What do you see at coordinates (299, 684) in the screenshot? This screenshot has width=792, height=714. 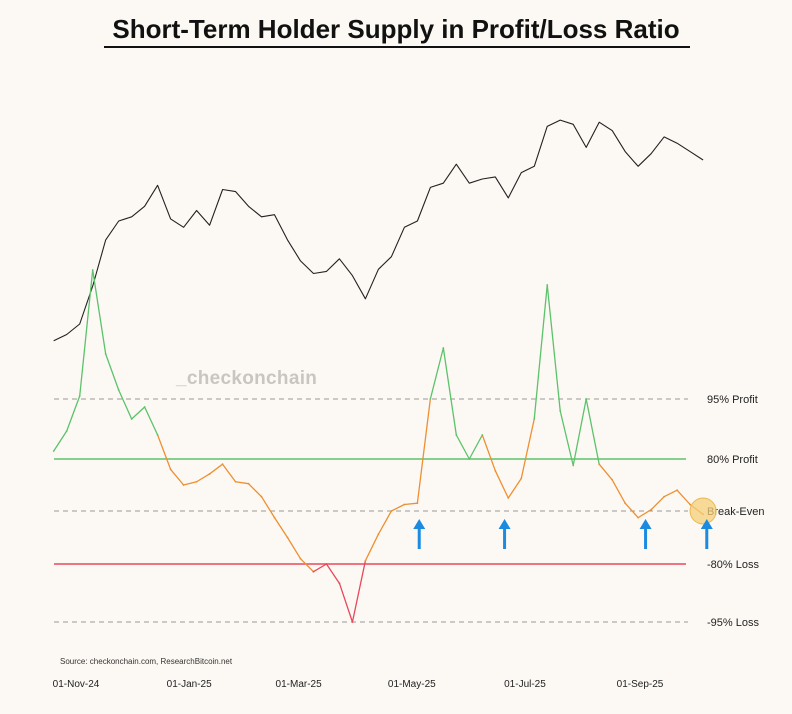 I see `x-tick-2: 01-Mar-25` at bounding box center [299, 684].